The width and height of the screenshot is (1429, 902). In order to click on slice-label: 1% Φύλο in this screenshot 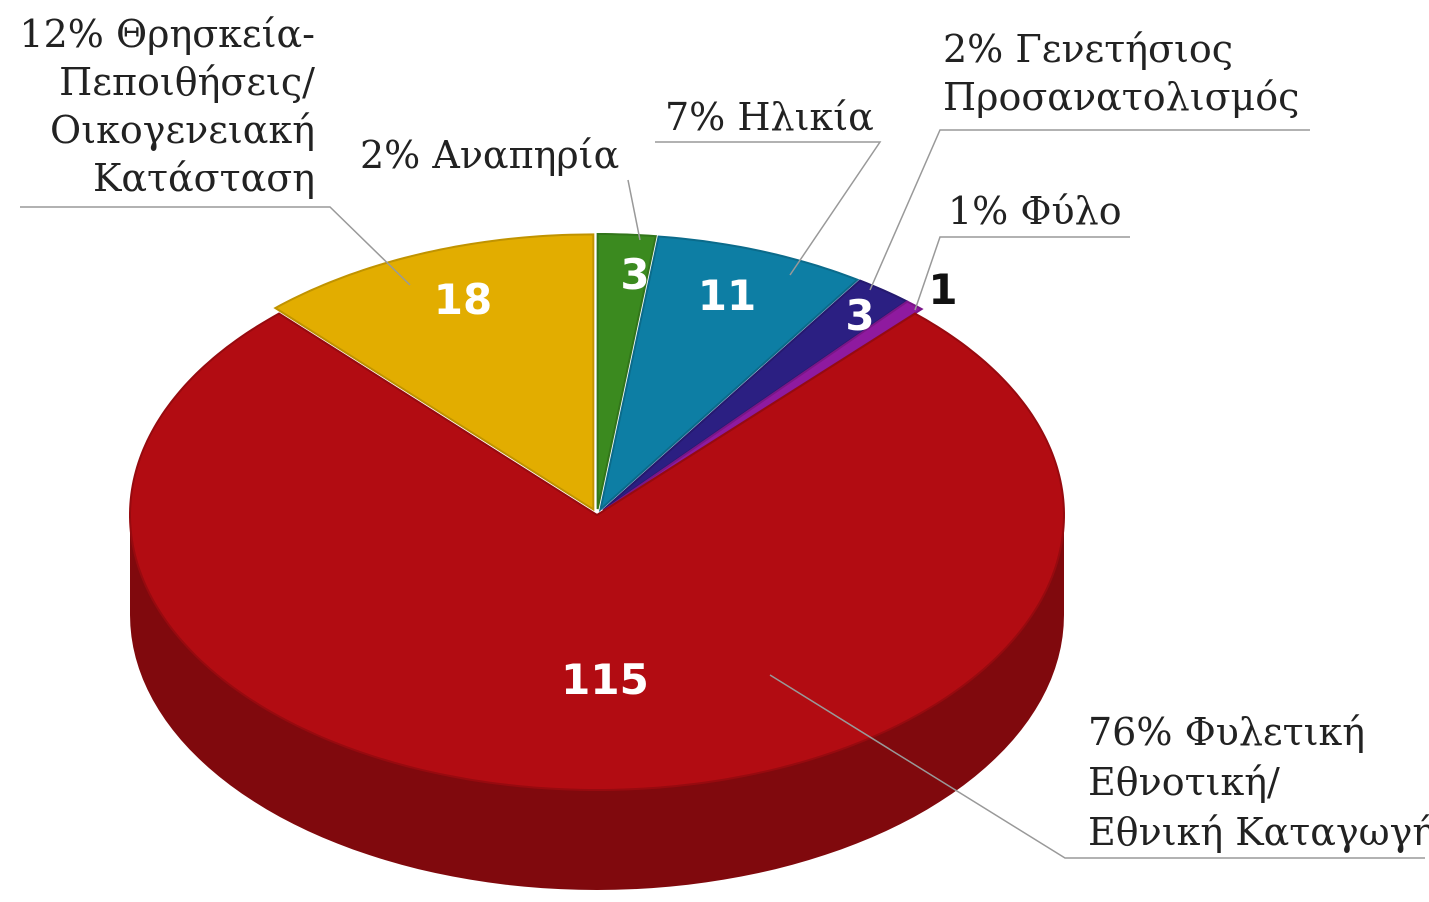, I will do `click(1035, 211)`.